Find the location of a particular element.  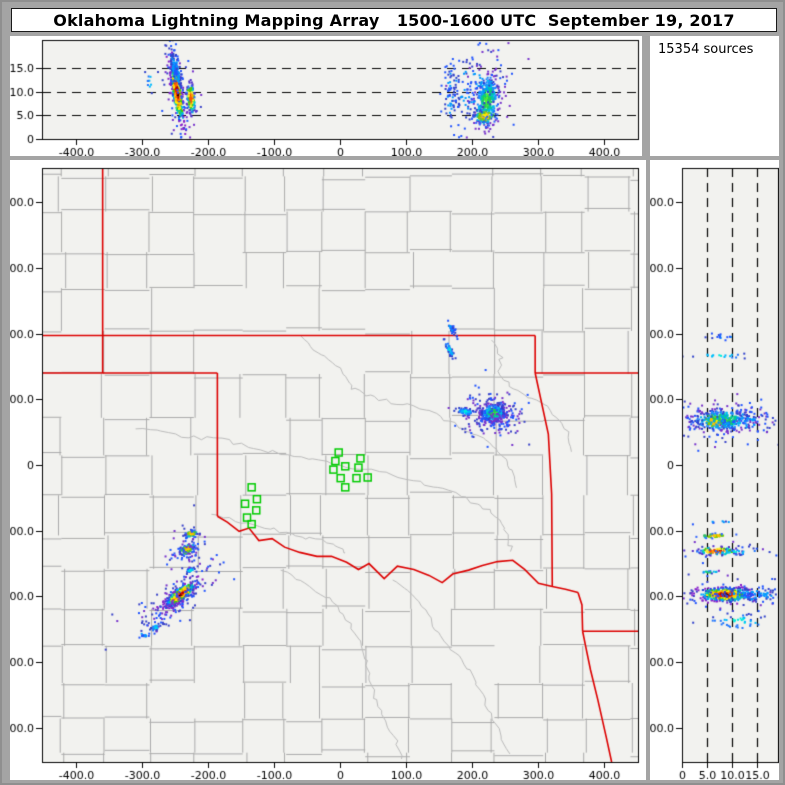

sources-count-panel: 15354 sources is located at coordinates (714, 96).